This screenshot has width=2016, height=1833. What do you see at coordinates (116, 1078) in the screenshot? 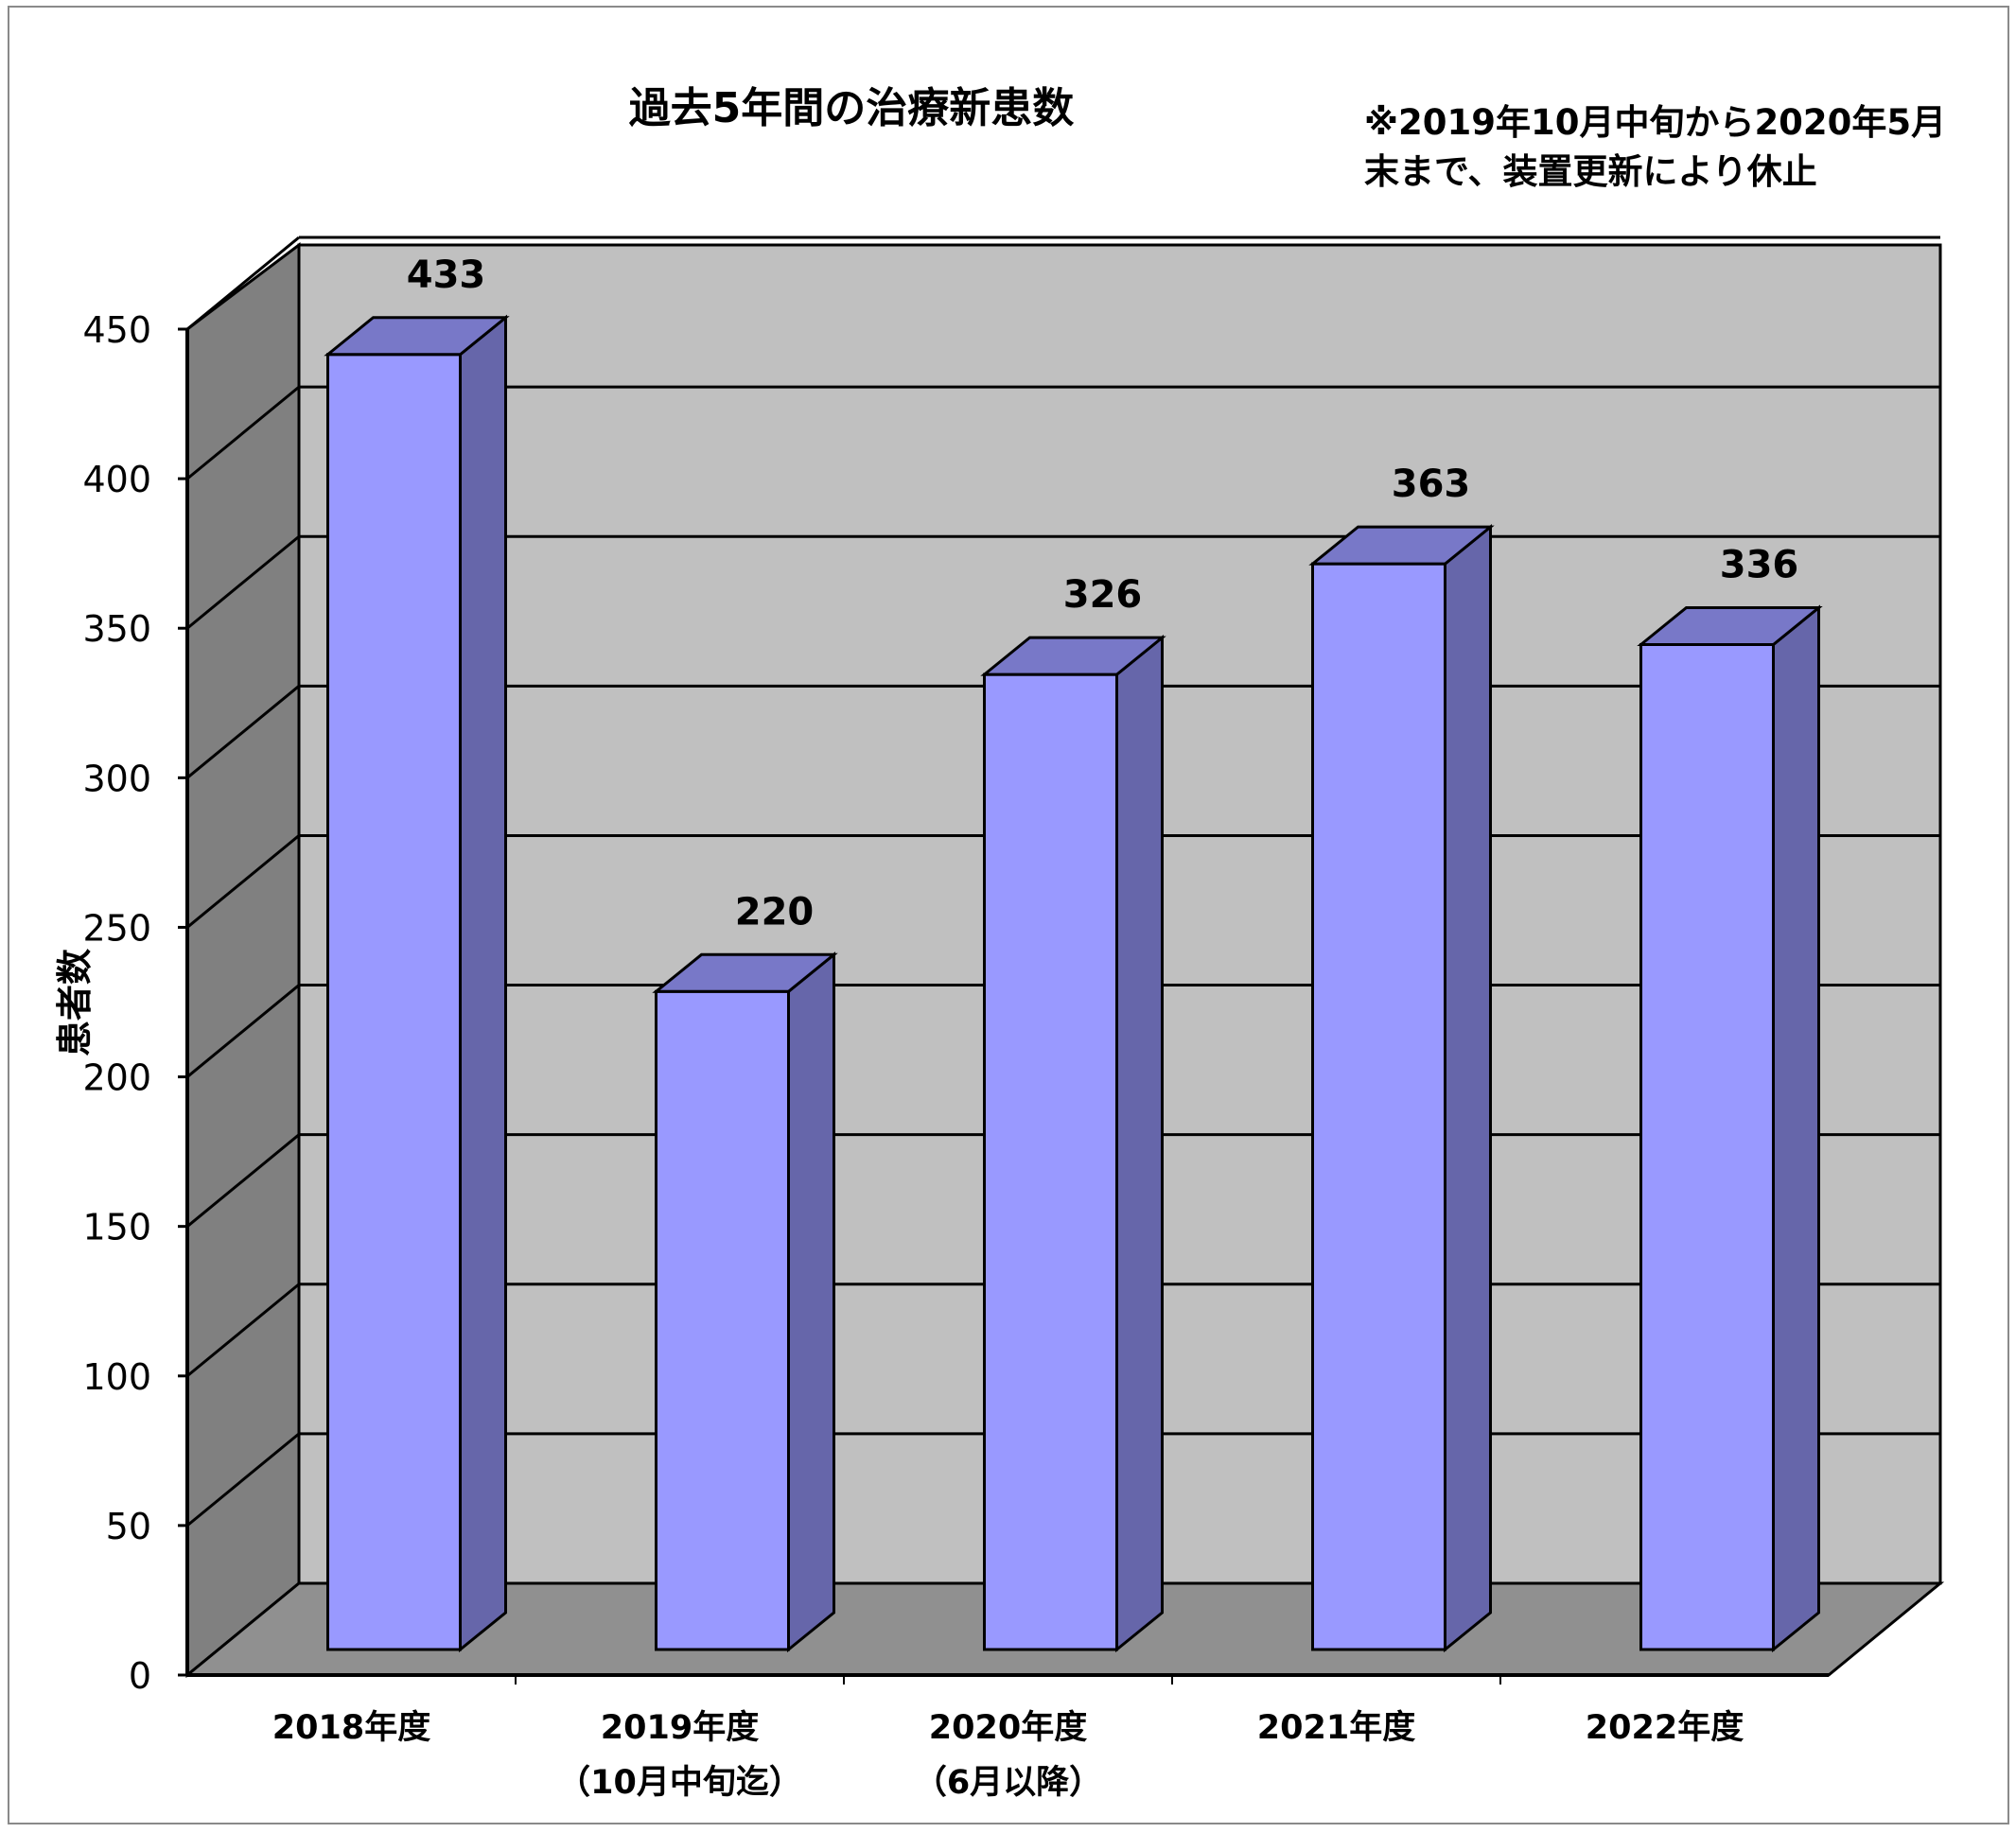
I see `y-tick-label: 200` at bounding box center [116, 1078].